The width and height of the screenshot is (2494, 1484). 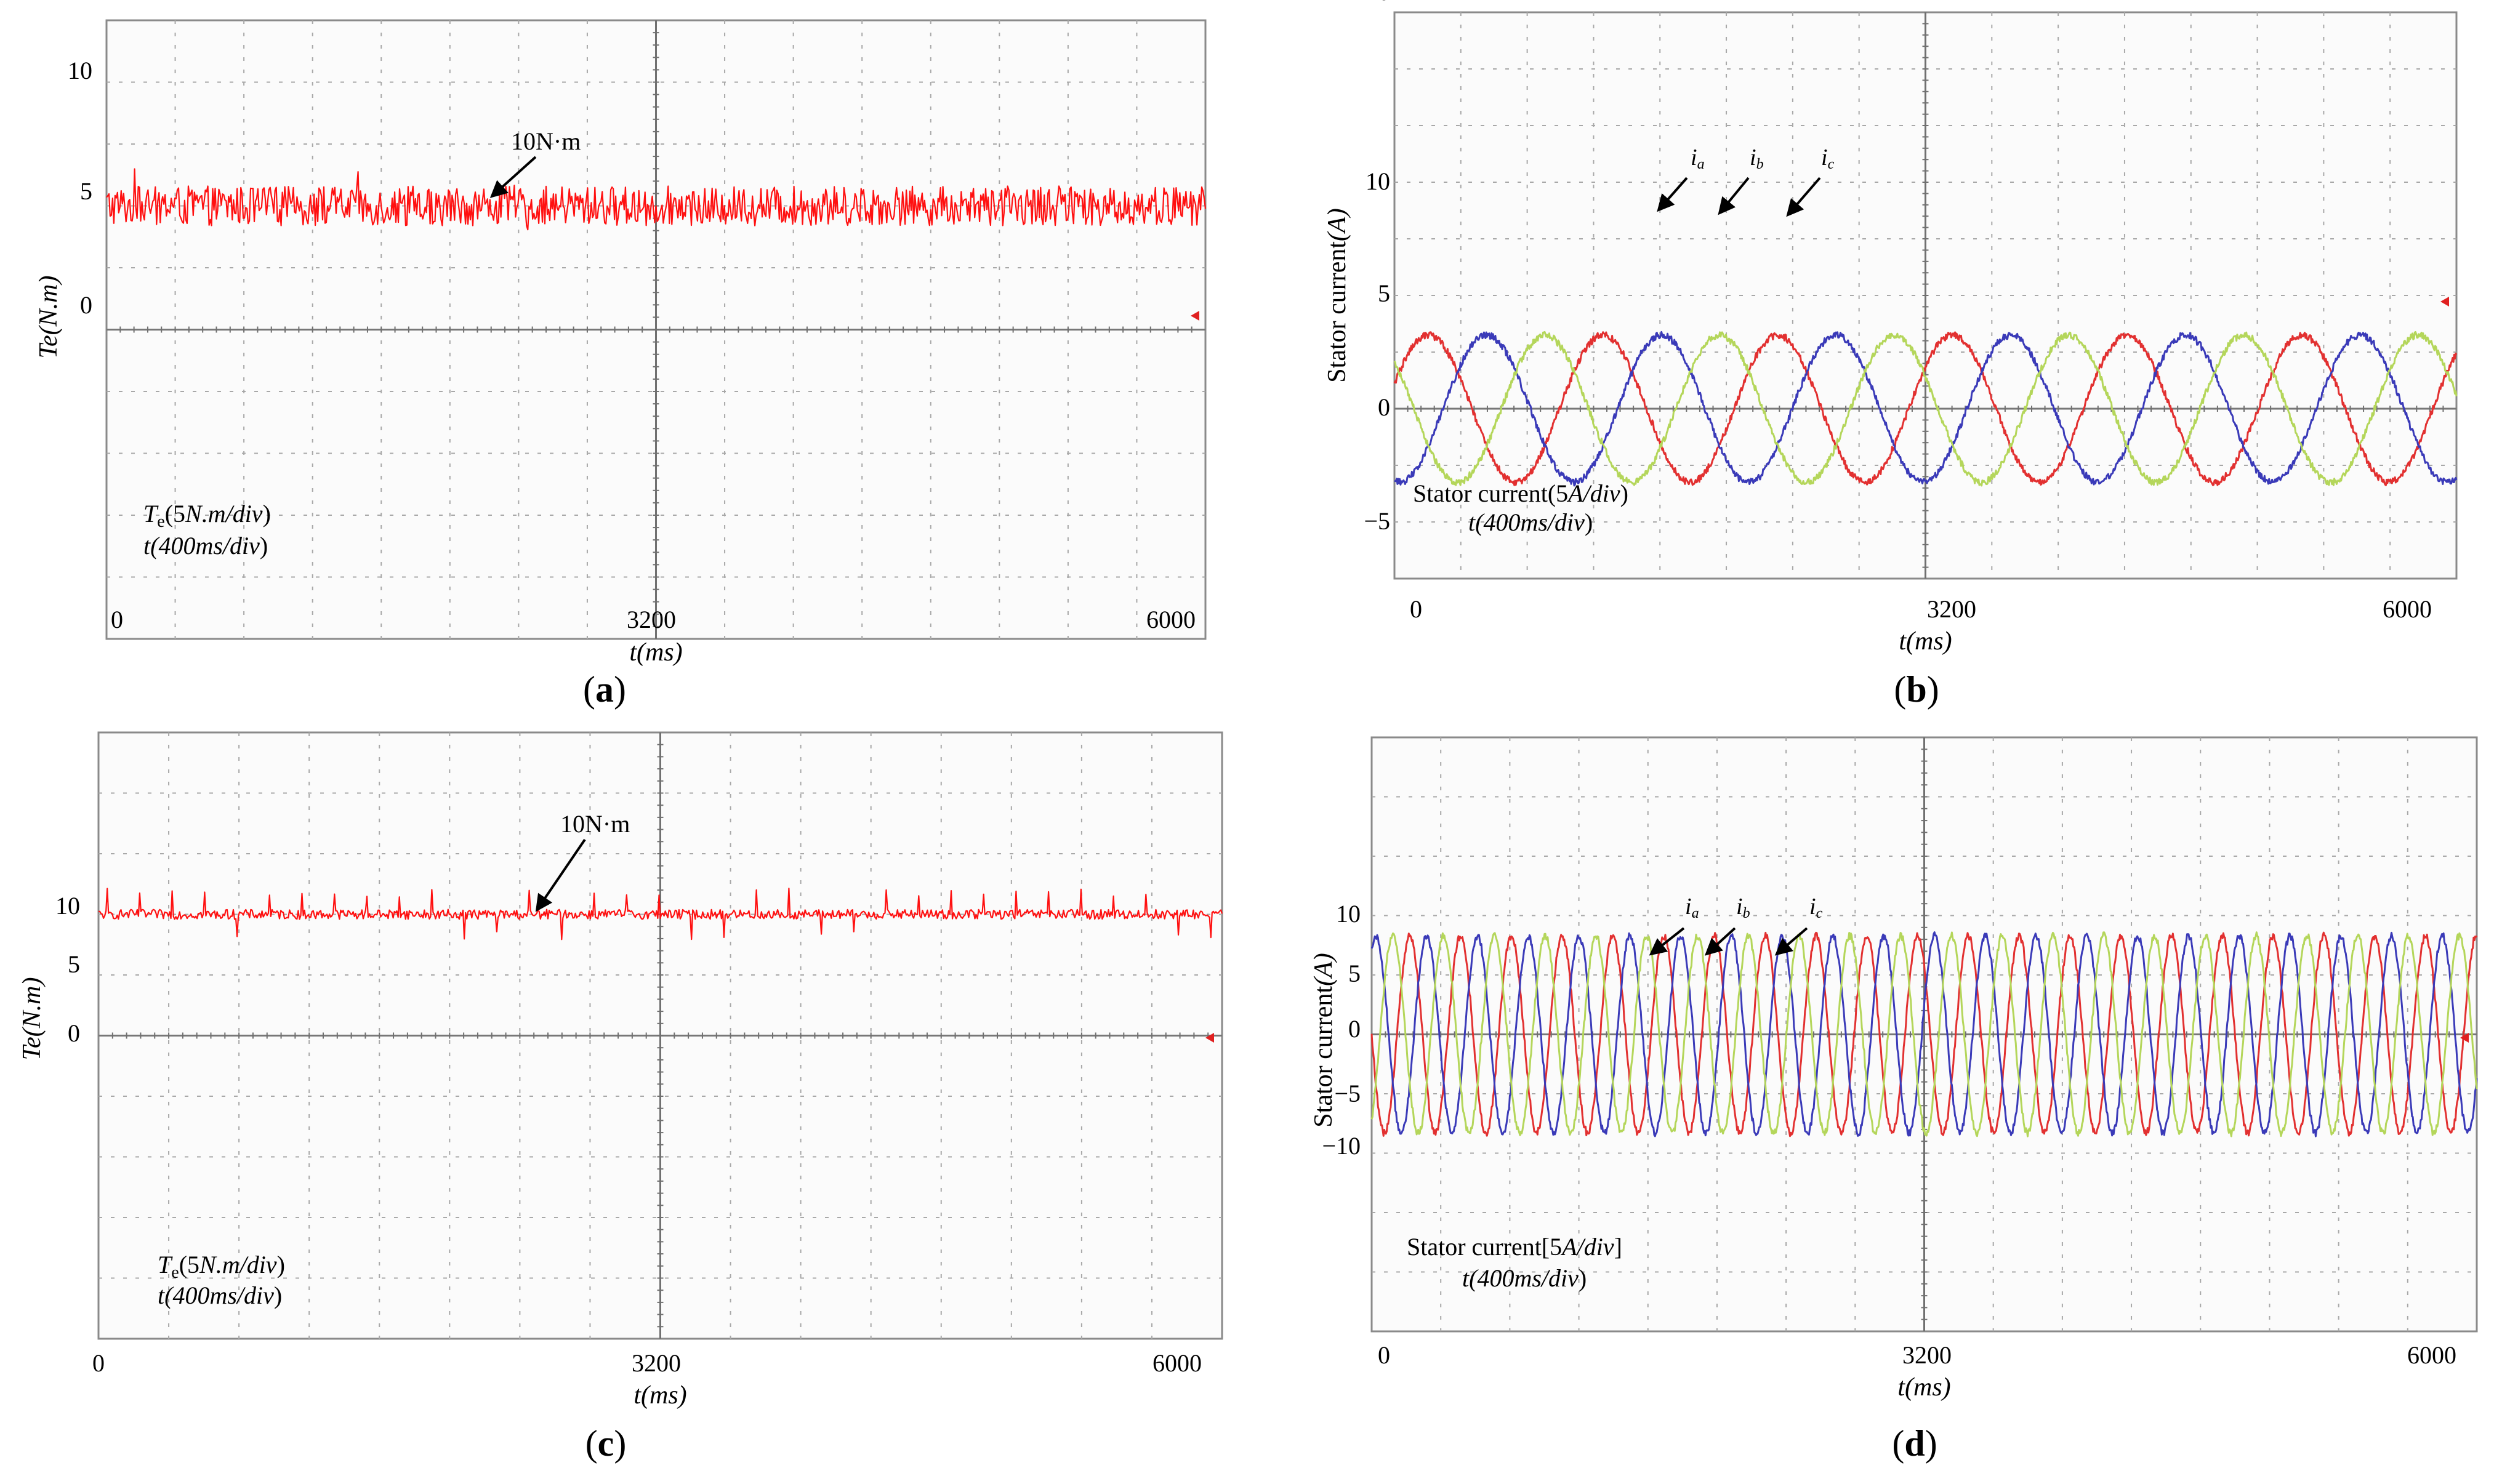 I want to click on caption-letter: d, so click(x=1914, y=1443).